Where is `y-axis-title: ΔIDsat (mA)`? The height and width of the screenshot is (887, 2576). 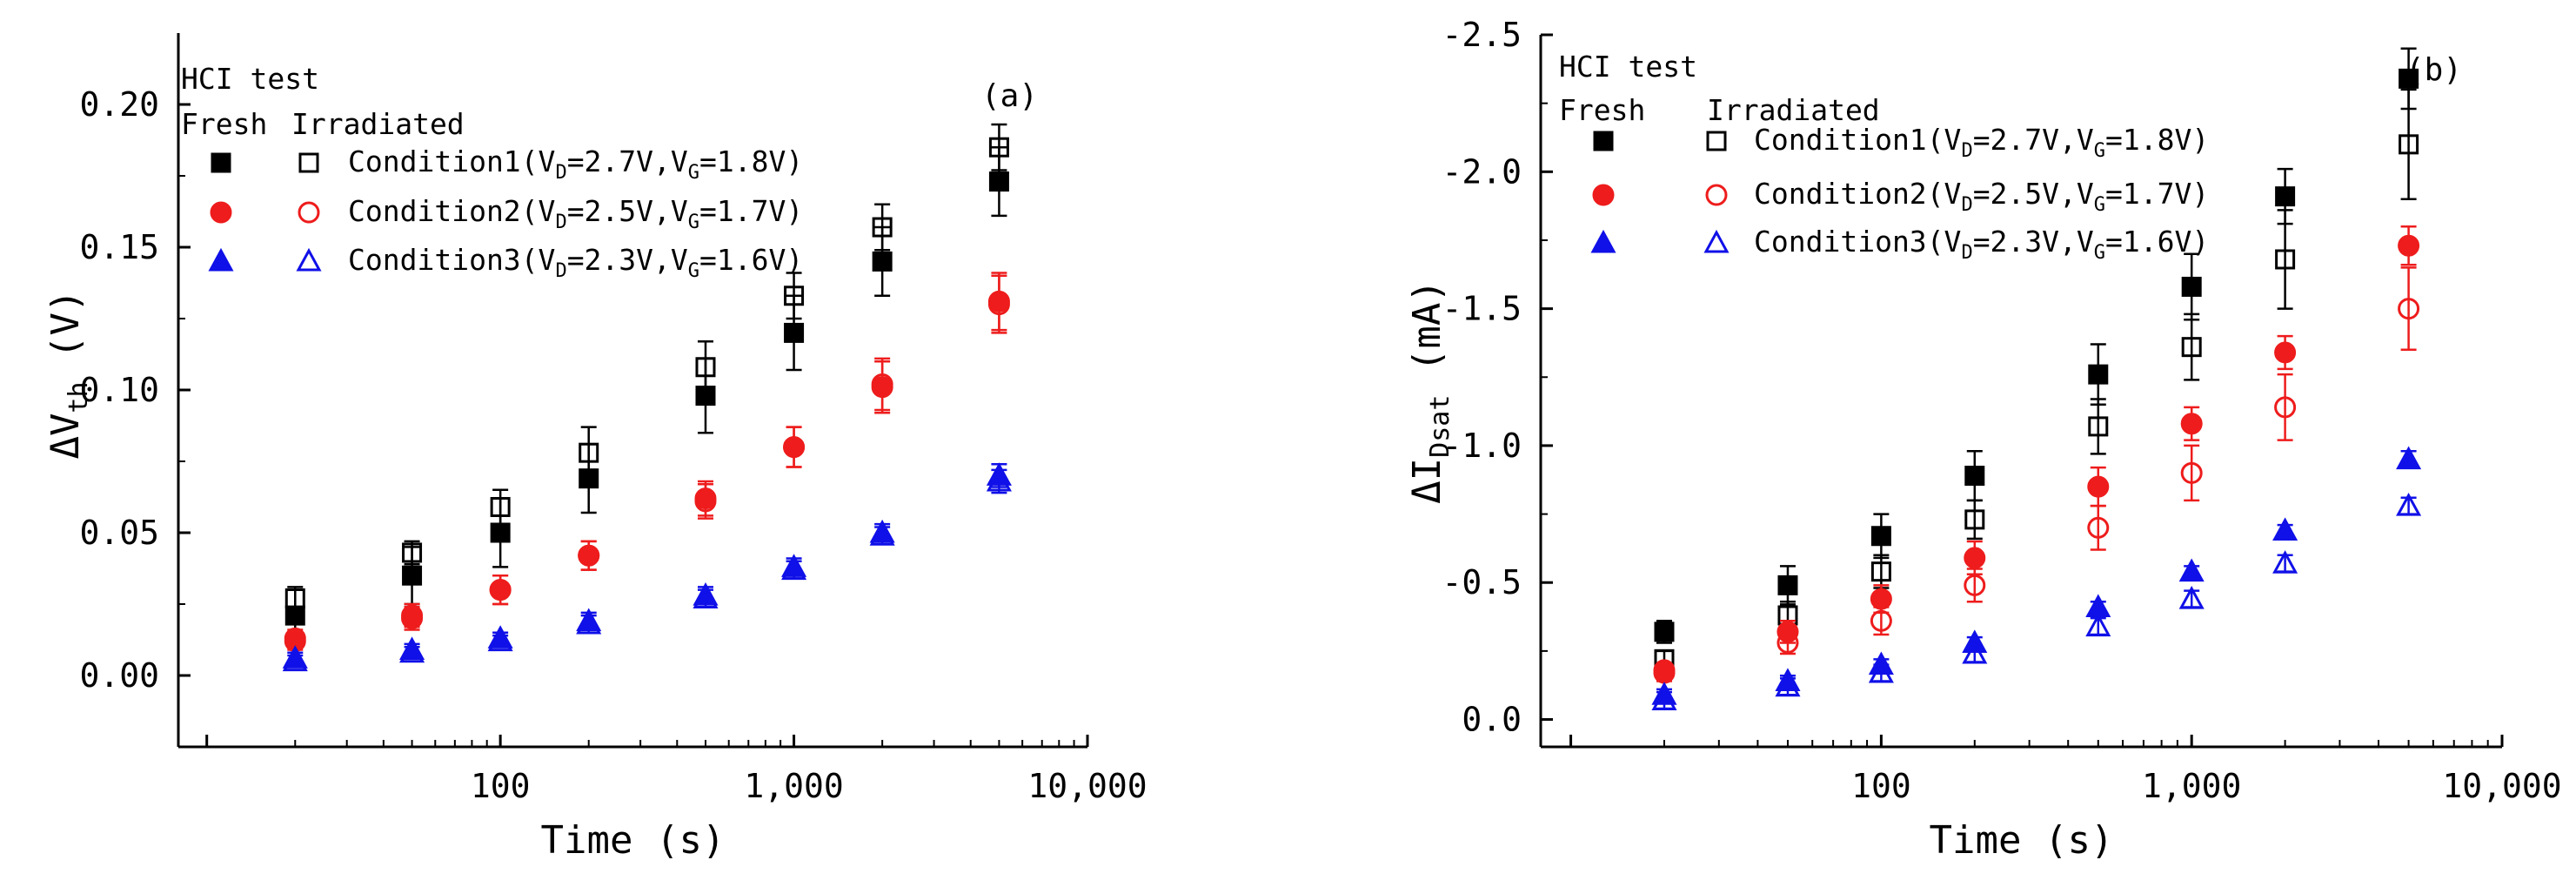
y-axis-title: ΔIDsat (mA) is located at coordinates (1430, 391).